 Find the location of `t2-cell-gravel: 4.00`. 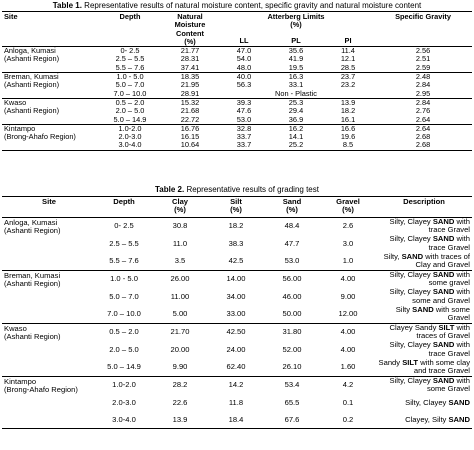

t2-cell-gravel: 4.00 is located at coordinates (348, 332).